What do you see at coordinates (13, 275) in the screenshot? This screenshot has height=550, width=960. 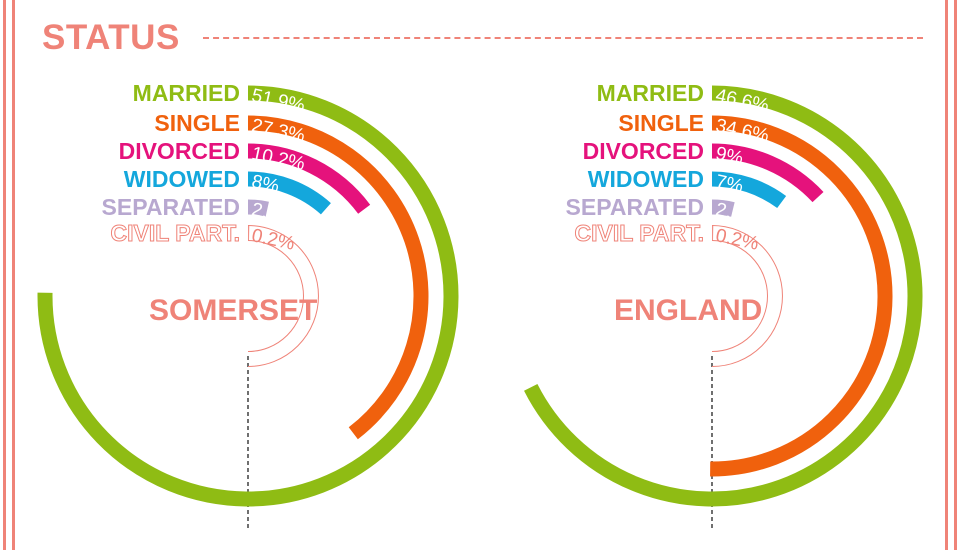 I see `frame-left-inner-line` at bounding box center [13, 275].